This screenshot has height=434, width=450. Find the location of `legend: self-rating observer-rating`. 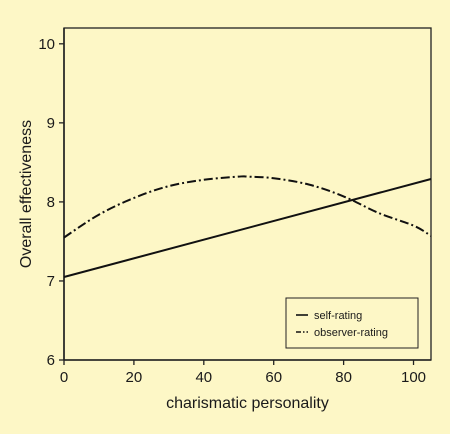

legend: self-rating observer-rating is located at coordinates (352, 323).